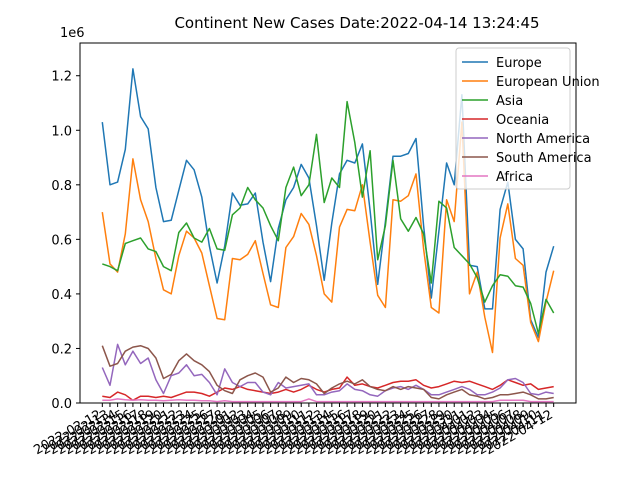 The width and height of the screenshot is (640, 480). I want to click on y-tick-label: 0.8, so click(61, 186).